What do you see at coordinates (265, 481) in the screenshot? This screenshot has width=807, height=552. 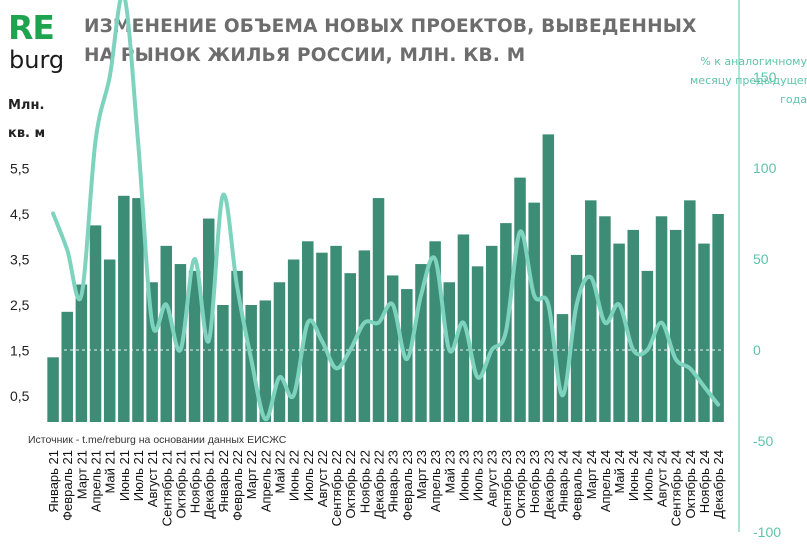 I see `category-label: Апрель 22` at bounding box center [265, 481].